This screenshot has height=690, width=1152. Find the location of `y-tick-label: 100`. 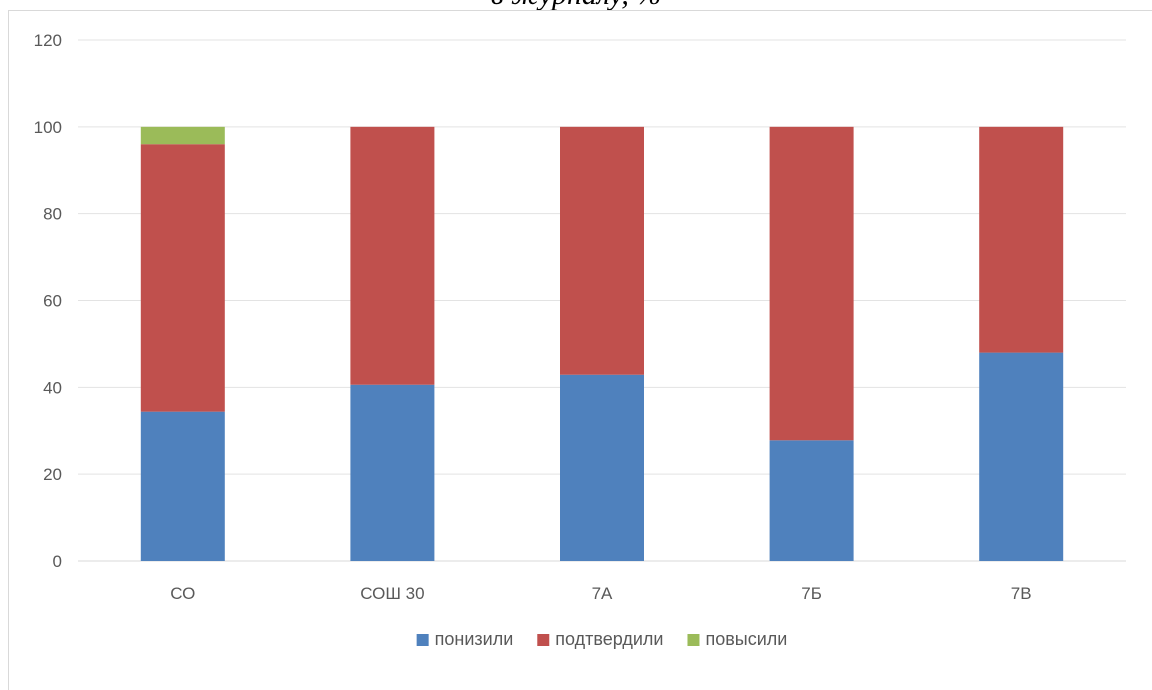

y-tick-label: 100 is located at coordinates (48, 127).